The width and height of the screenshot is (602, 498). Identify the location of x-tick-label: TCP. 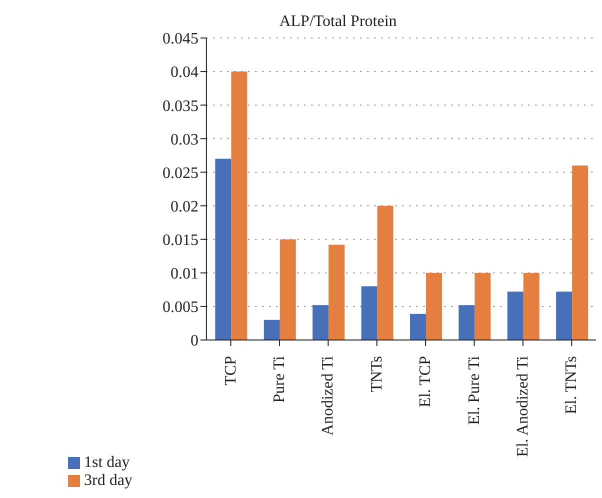
(231, 371).